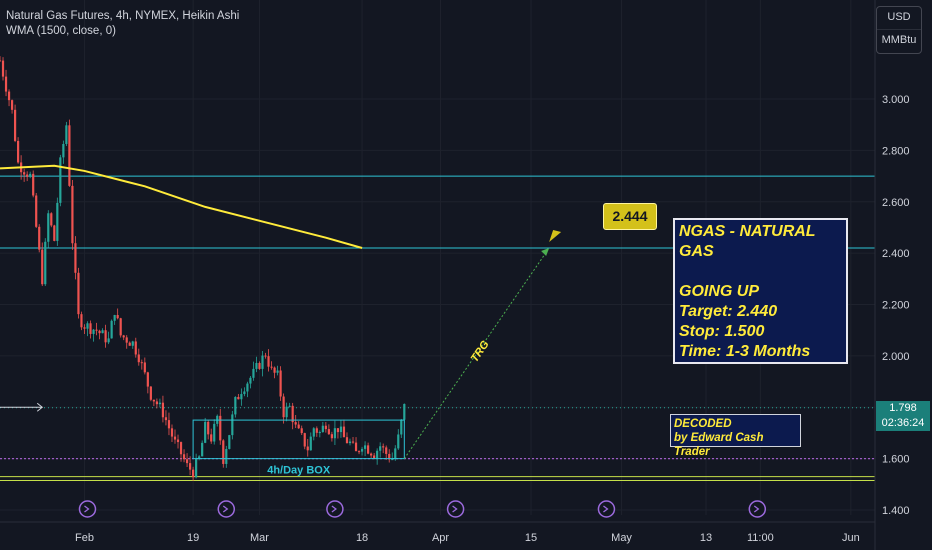 The height and width of the screenshot is (550, 932). Describe the element at coordinates (480, 351) in the screenshot. I see `trend-label: TRG` at that location.